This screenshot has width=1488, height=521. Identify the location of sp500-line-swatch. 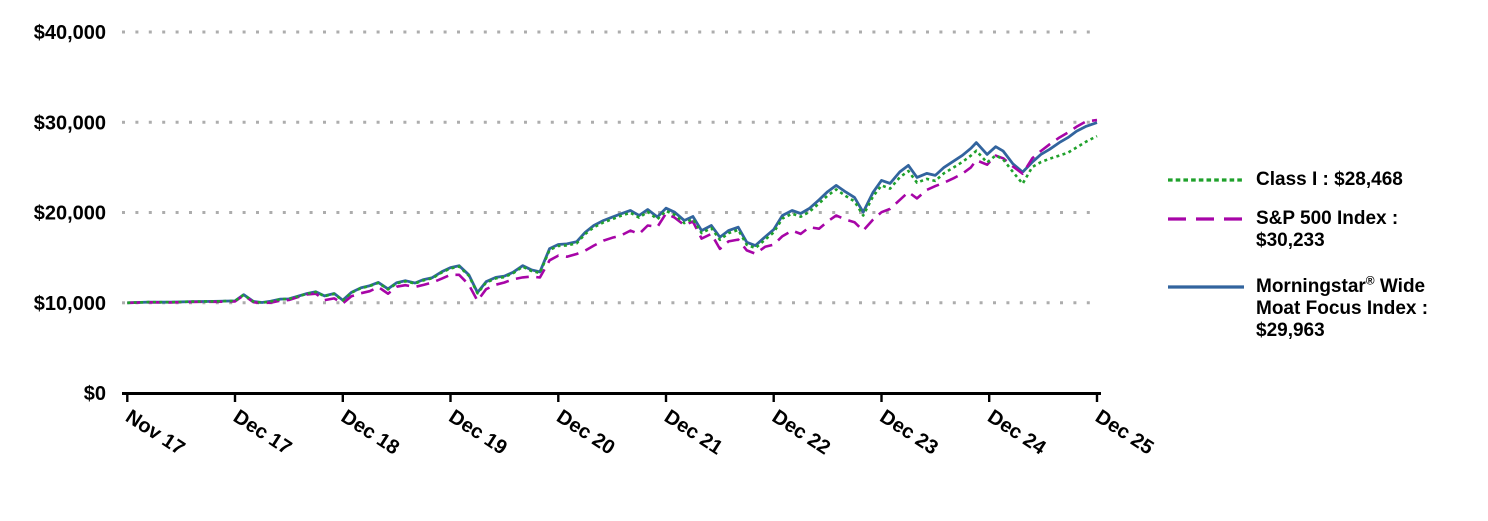
(1206, 219).